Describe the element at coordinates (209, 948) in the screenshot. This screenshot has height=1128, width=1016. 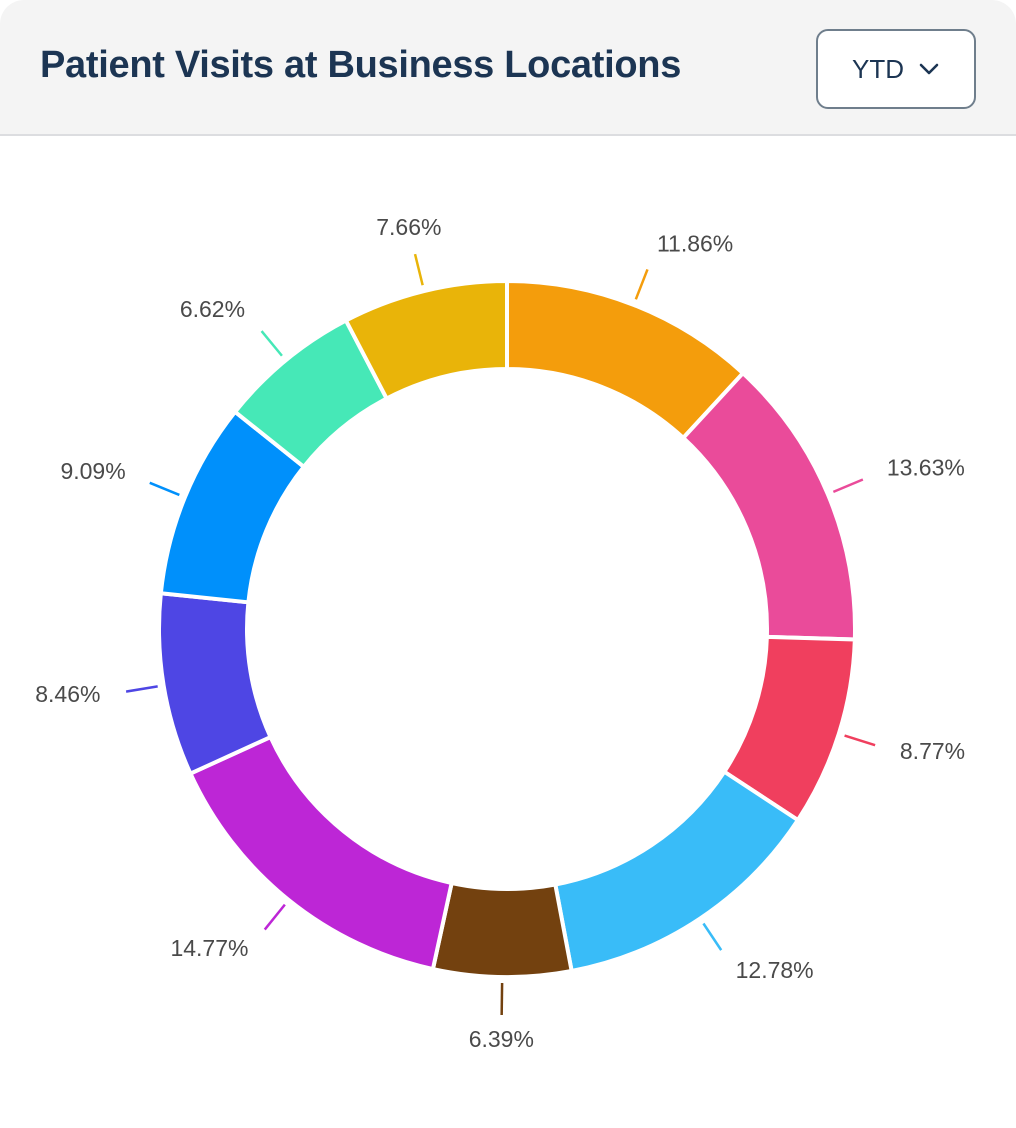
I see `slice-label: 14.77%` at that location.